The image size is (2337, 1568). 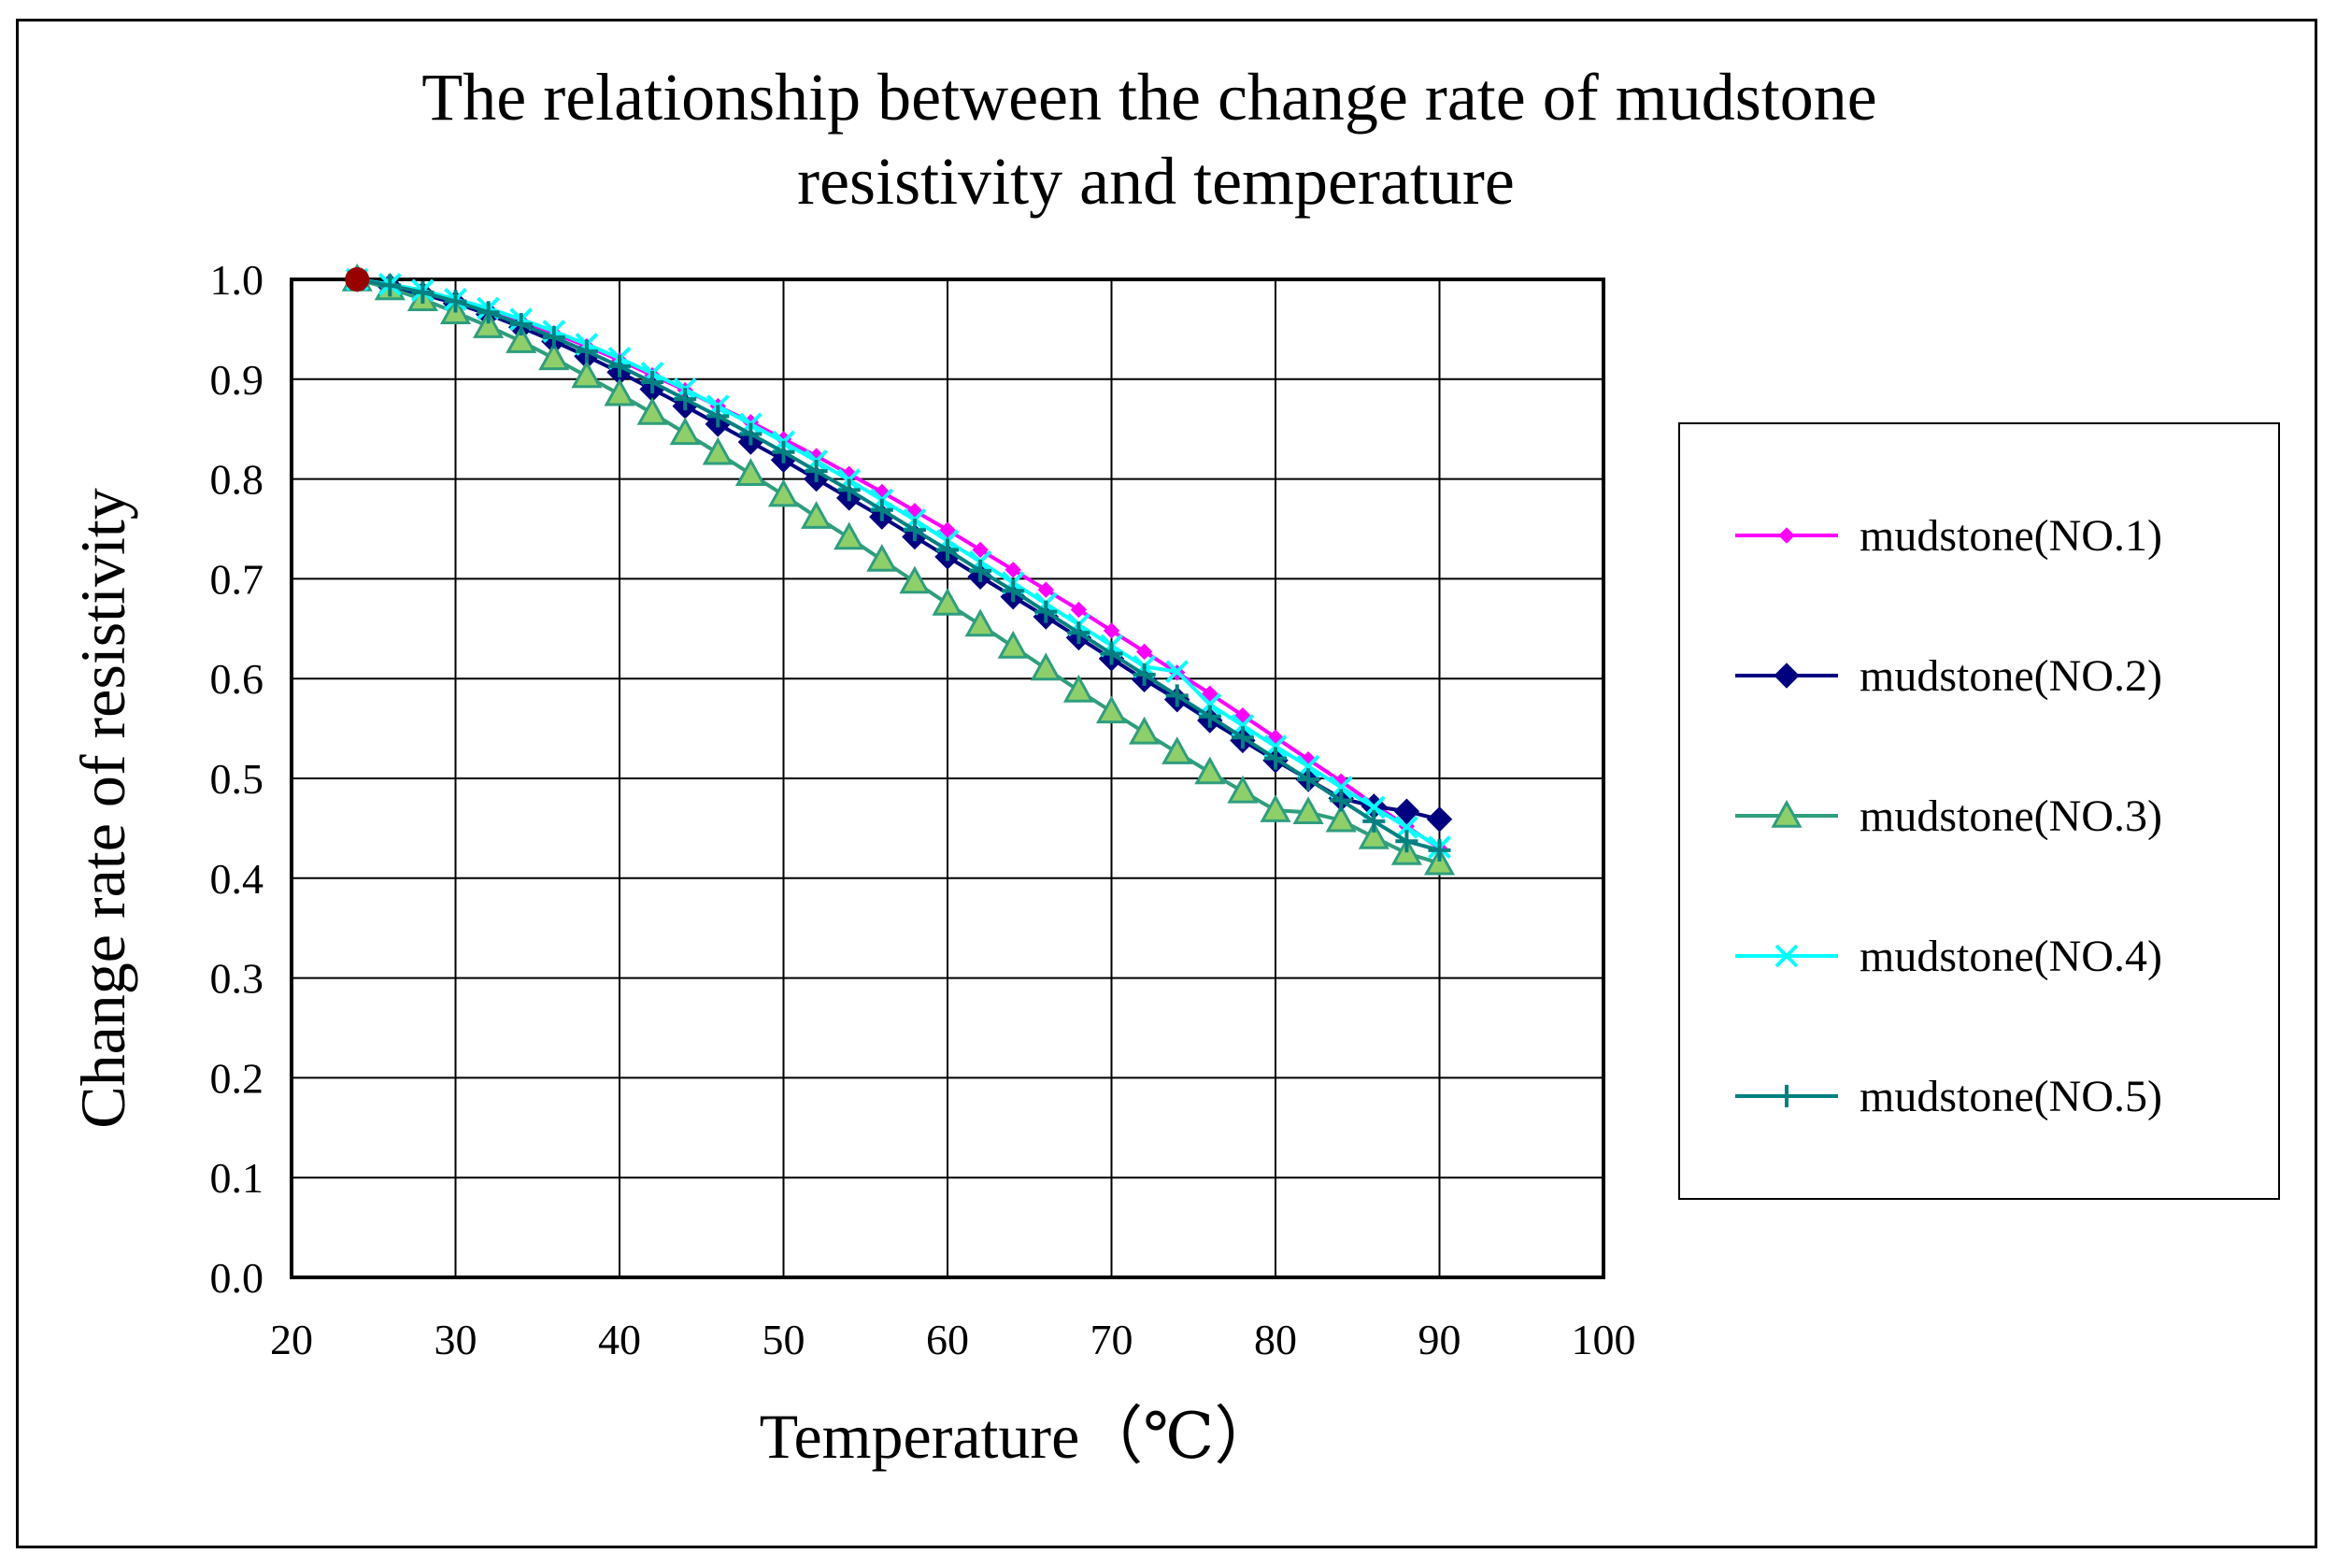 What do you see at coordinates (237, 979) in the screenshot?
I see `y-tick-label: 0.3` at bounding box center [237, 979].